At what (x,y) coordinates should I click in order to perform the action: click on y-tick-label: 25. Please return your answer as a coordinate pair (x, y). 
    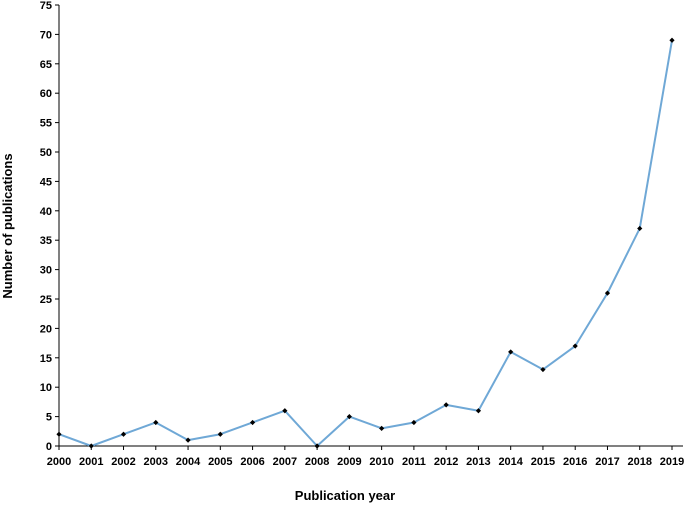
    Looking at the image, I should click on (46, 300).